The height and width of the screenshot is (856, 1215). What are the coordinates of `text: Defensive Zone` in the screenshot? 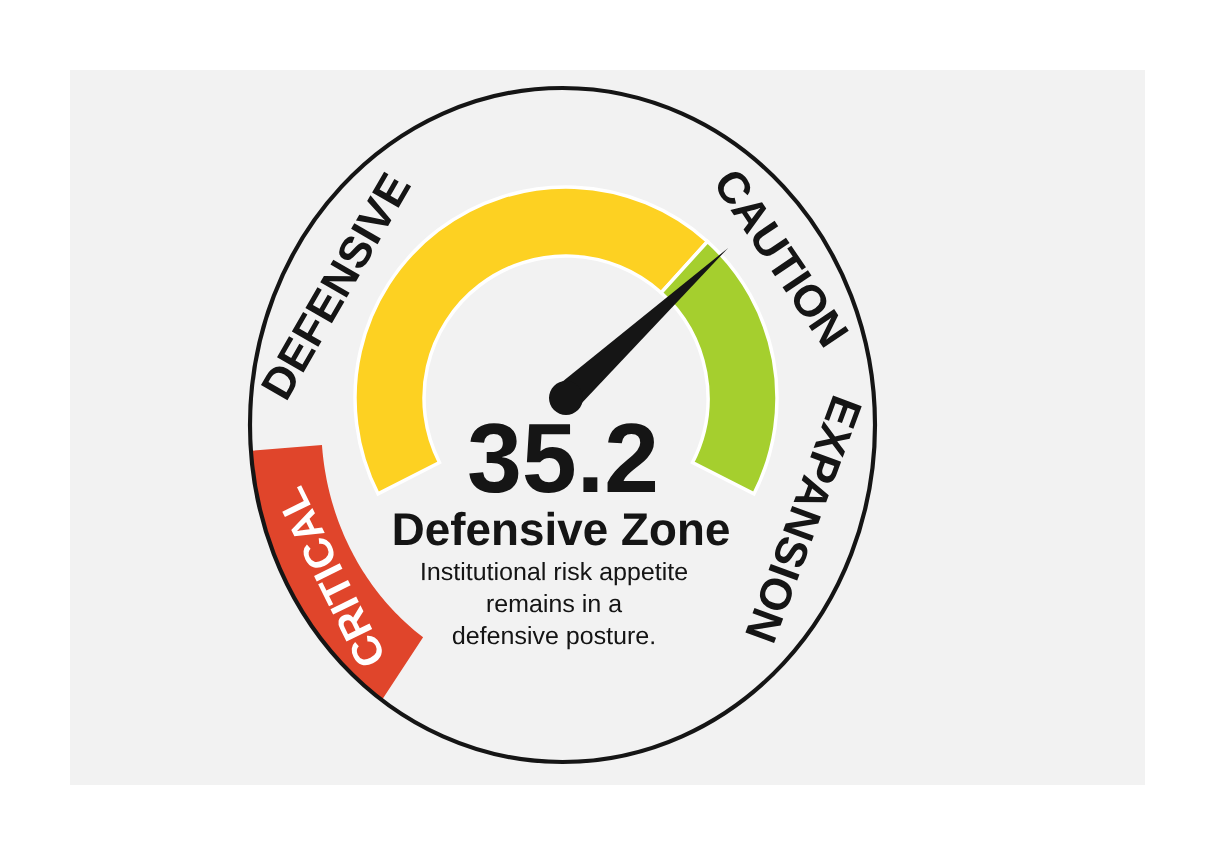 It's located at (561, 528).